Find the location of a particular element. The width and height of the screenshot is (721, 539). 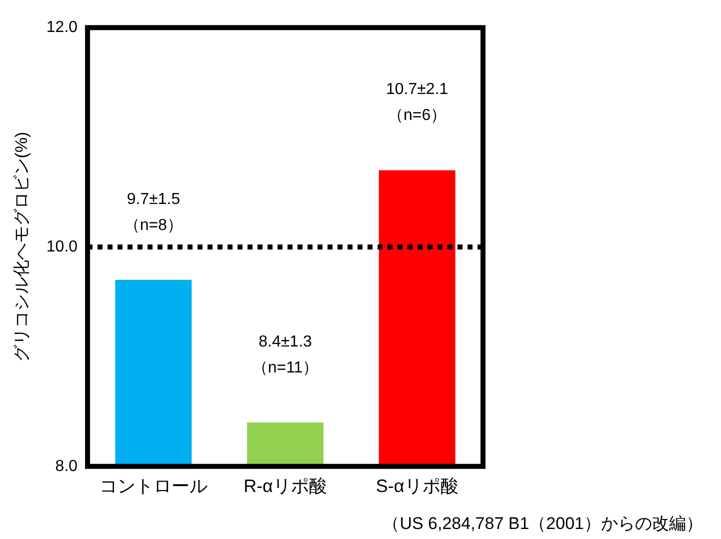

text: （US 6,284,787 B1（2001）からの改編） is located at coordinates (543, 524).